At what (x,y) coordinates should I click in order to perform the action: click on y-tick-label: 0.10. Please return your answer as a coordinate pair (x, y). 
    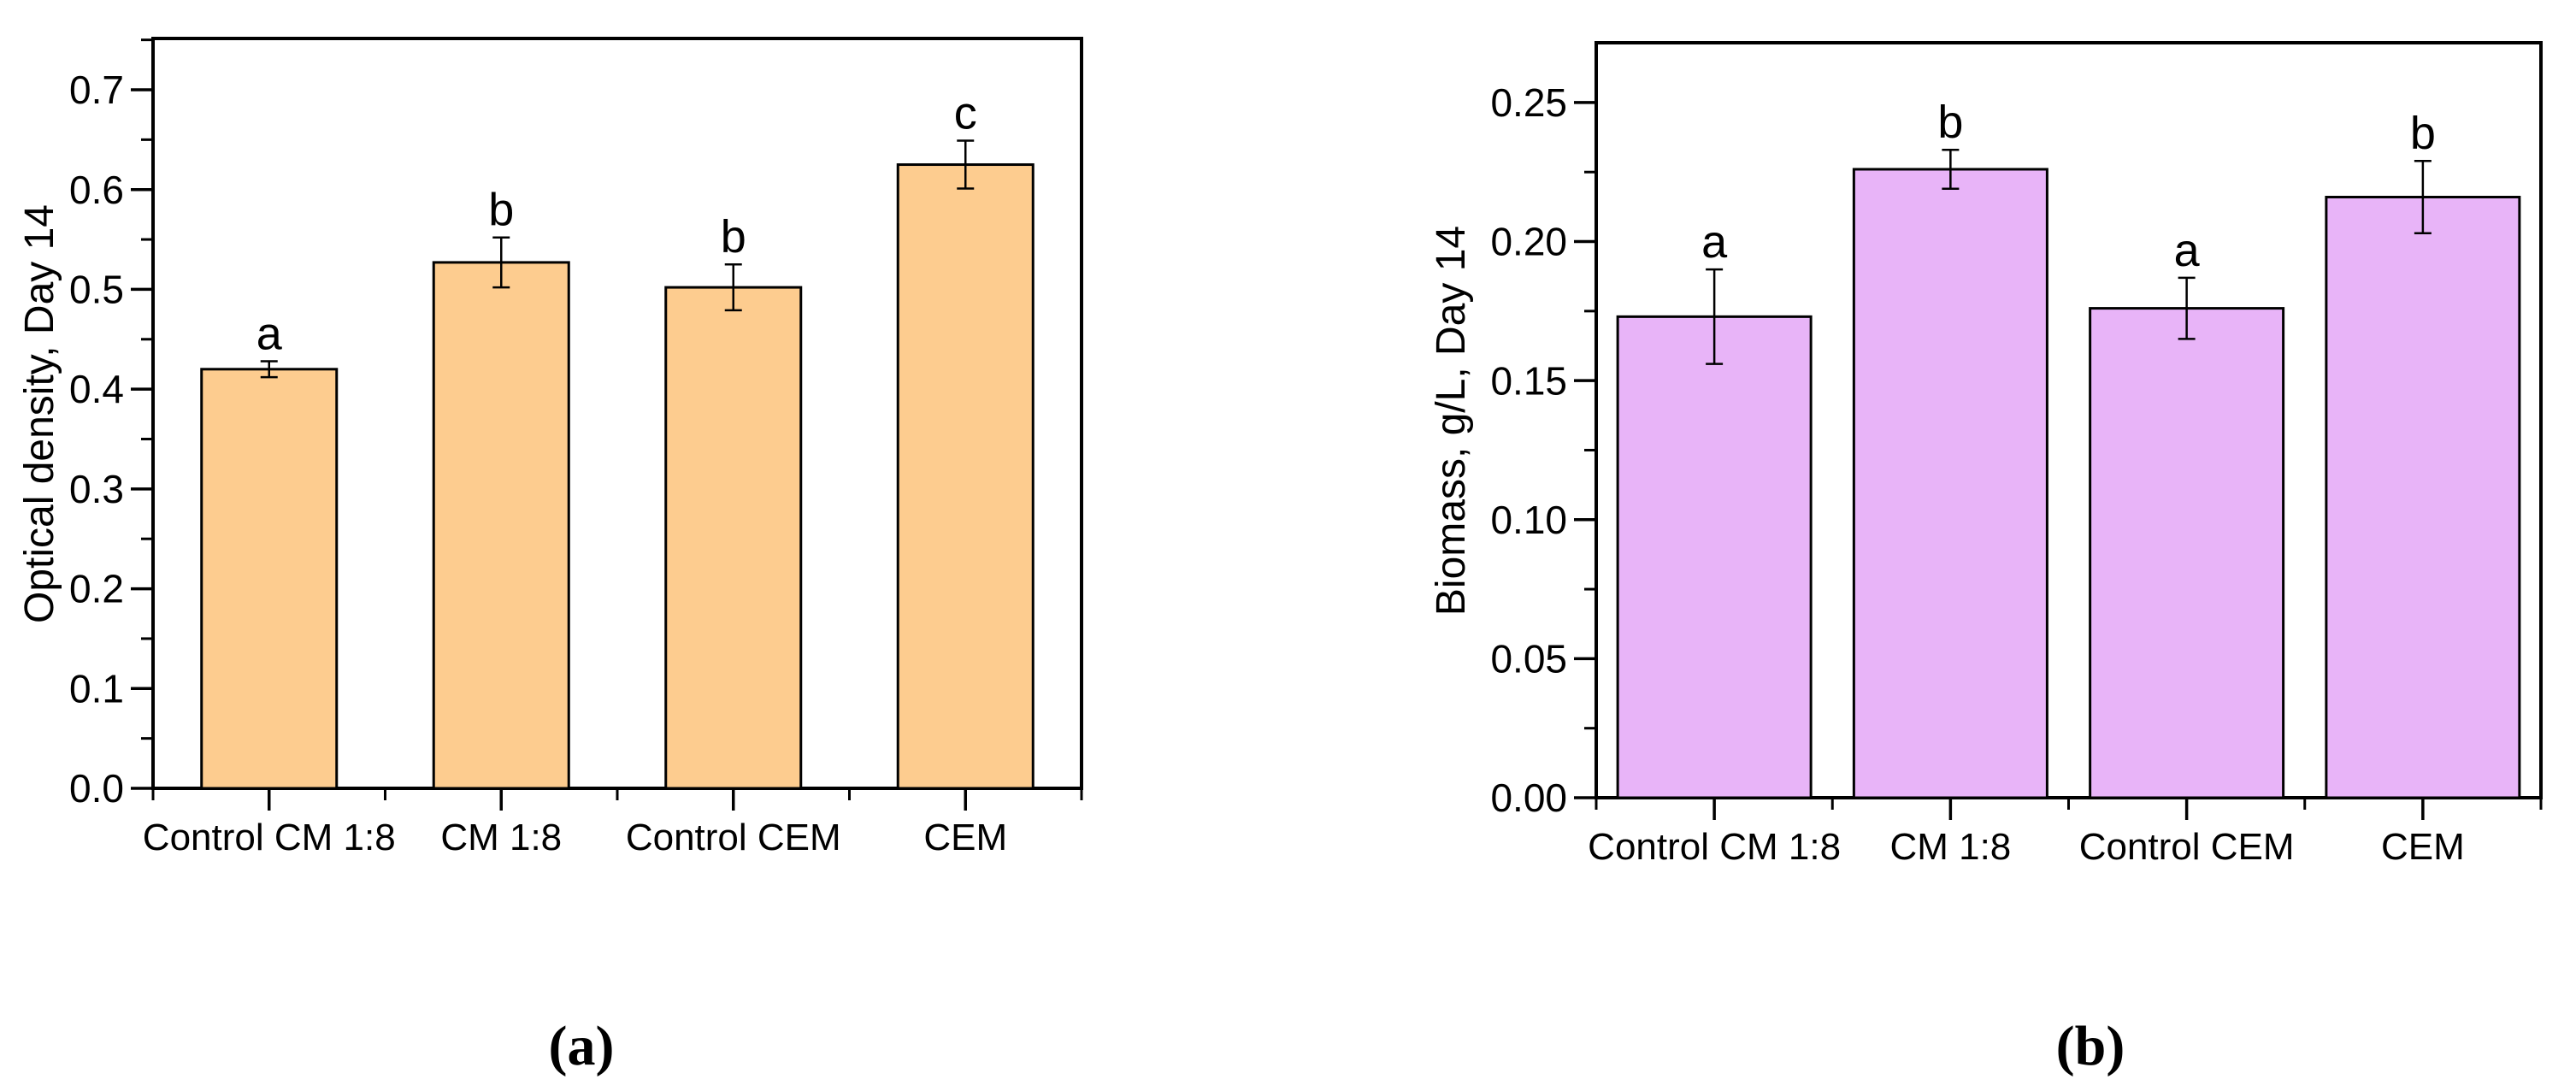
    Looking at the image, I should click on (1529, 520).